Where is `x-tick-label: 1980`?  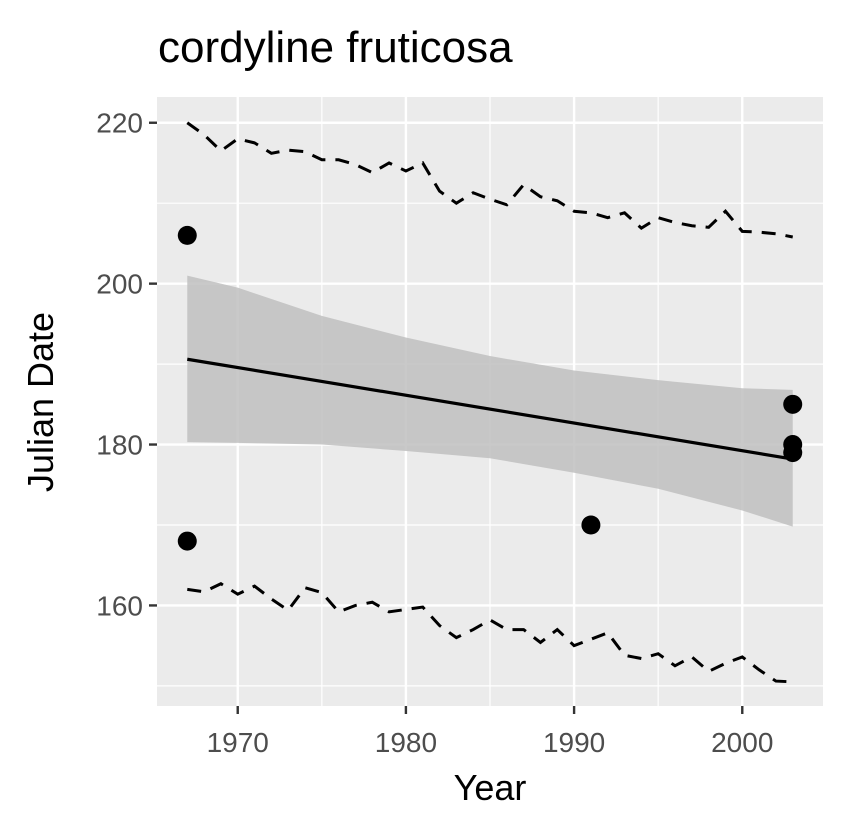 x-tick-label: 1980 is located at coordinates (406, 742).